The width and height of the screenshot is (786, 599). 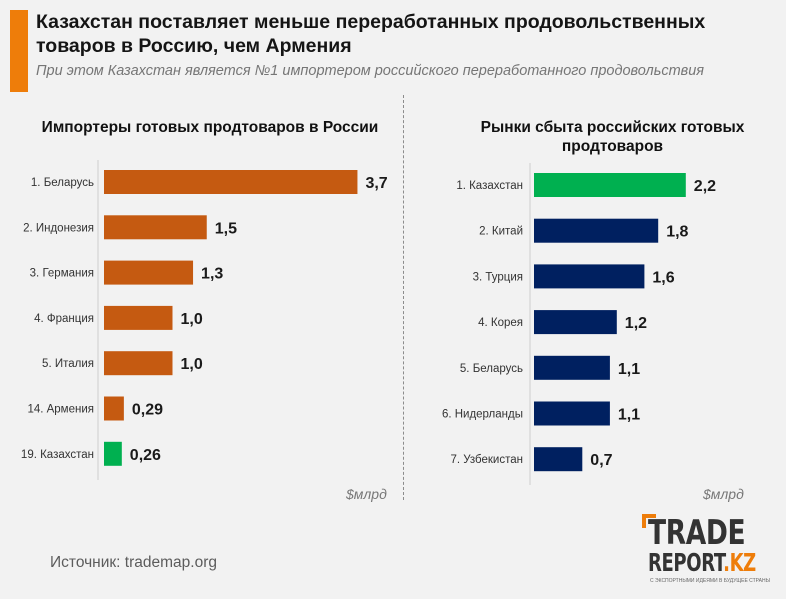 I want to click on right-value-label: 1,2, so click(x=636, y=323).